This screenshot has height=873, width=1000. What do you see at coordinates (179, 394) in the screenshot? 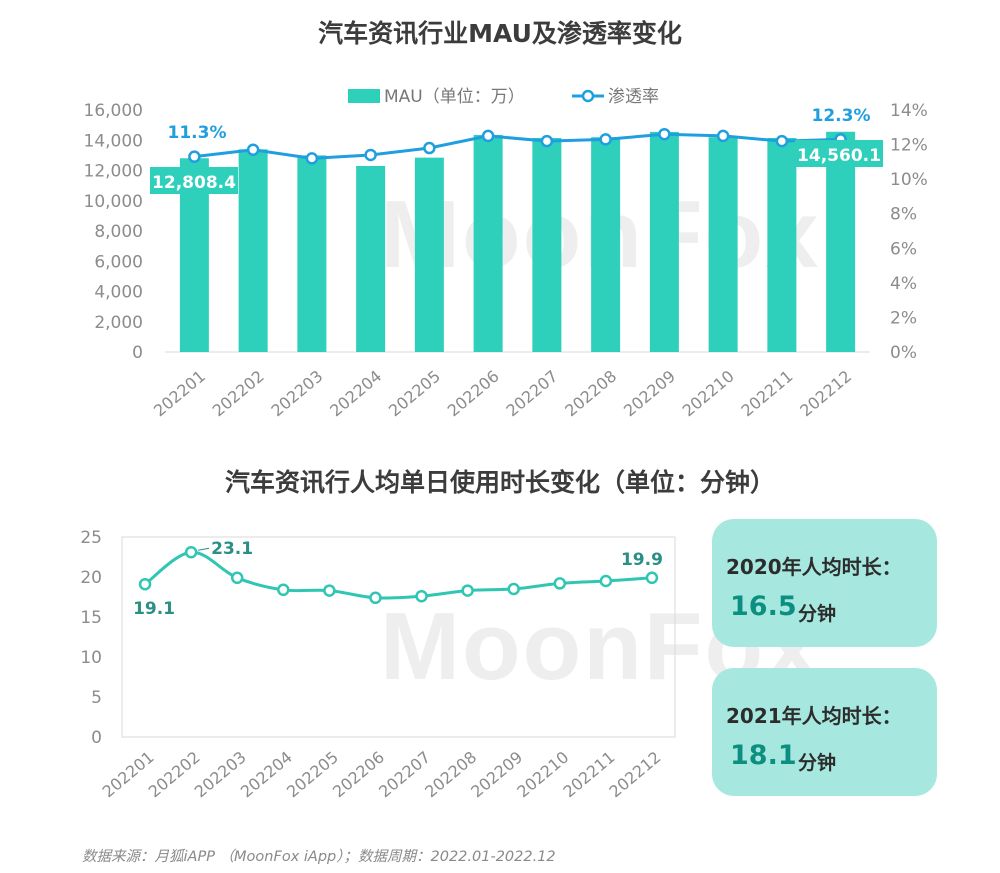
I see `x-tick-label: 202201` at bounding box center [179, 394].